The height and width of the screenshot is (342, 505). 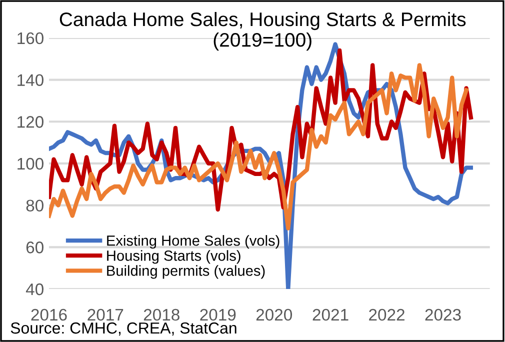 I want to click on y-tick-label: 40, so click(x=35, y=289).